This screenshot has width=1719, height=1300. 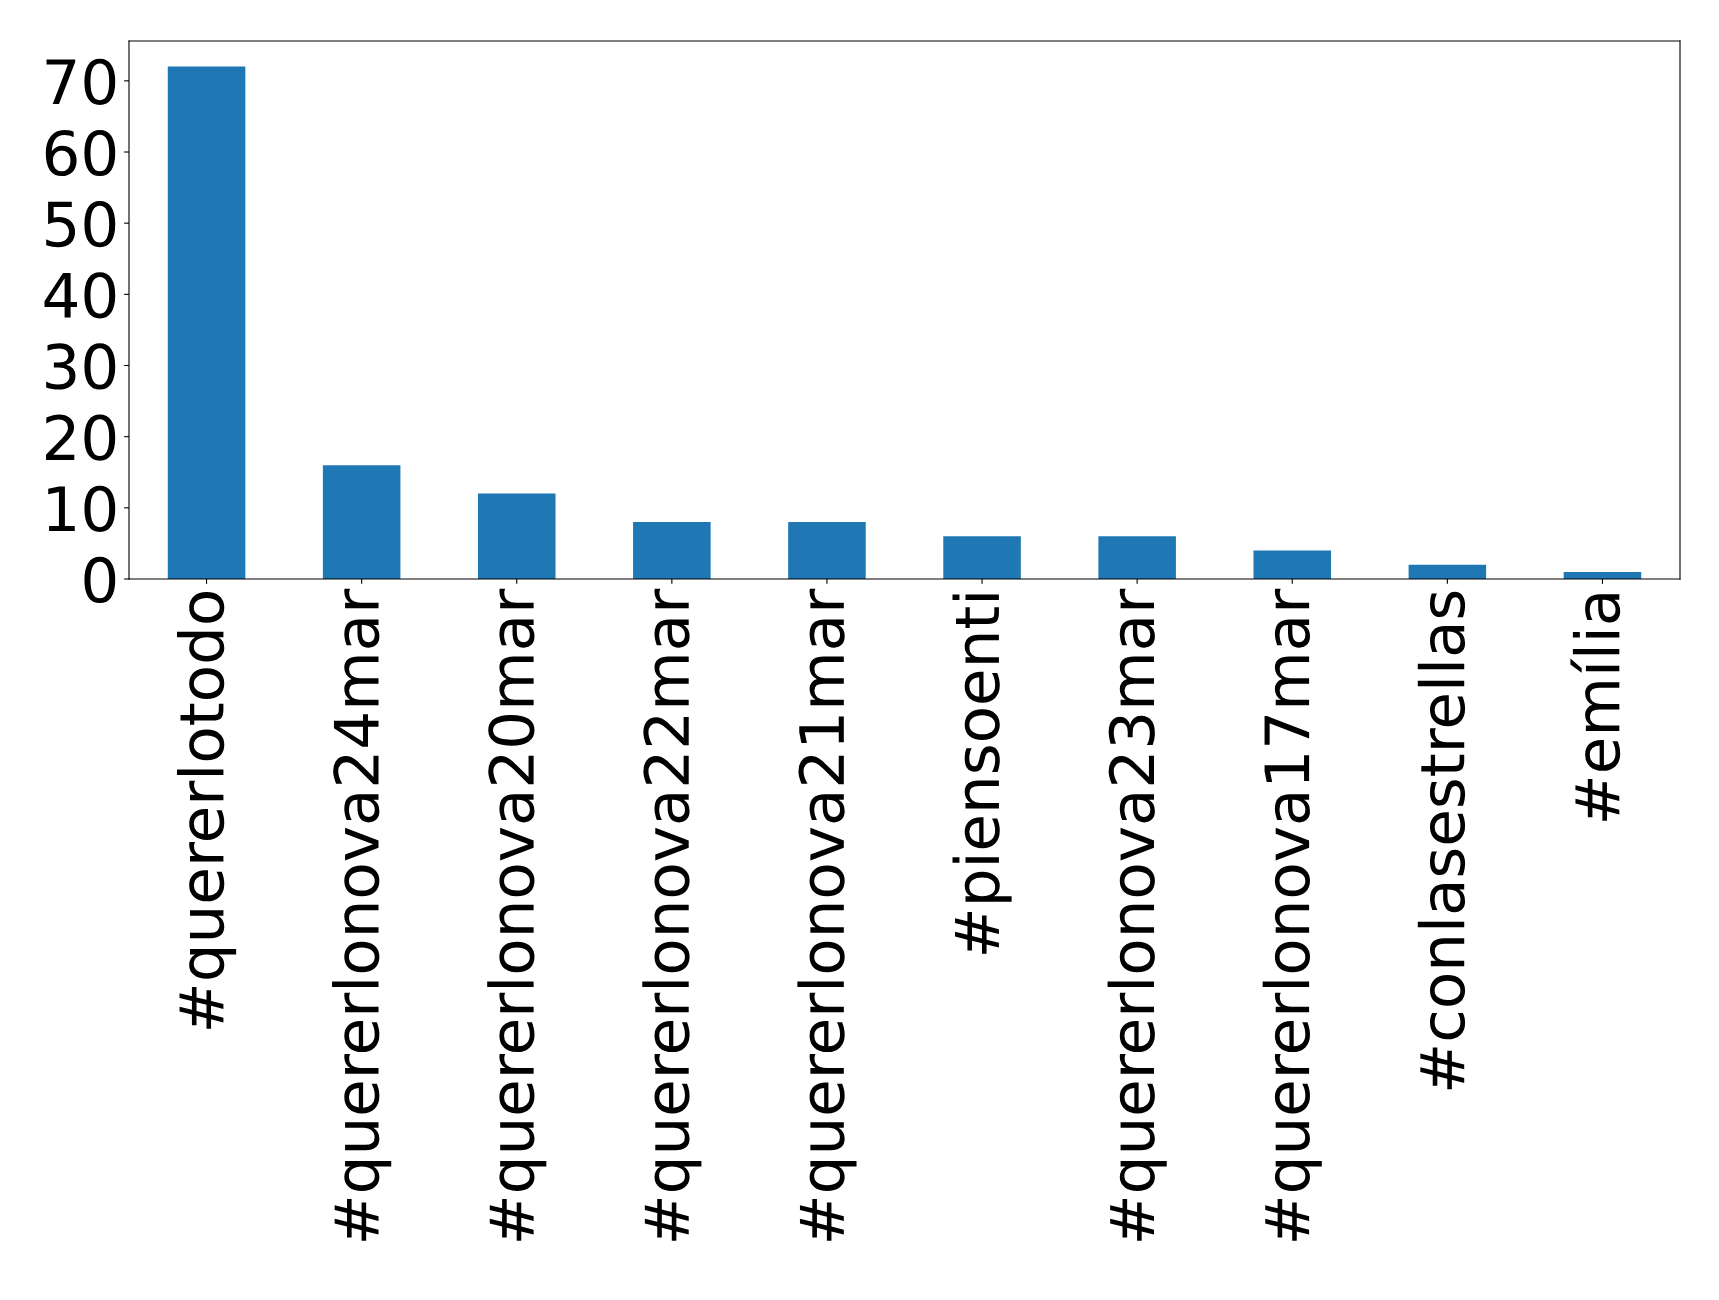 I want to click on y-tick-label: 60, so click(x=80, y=153).